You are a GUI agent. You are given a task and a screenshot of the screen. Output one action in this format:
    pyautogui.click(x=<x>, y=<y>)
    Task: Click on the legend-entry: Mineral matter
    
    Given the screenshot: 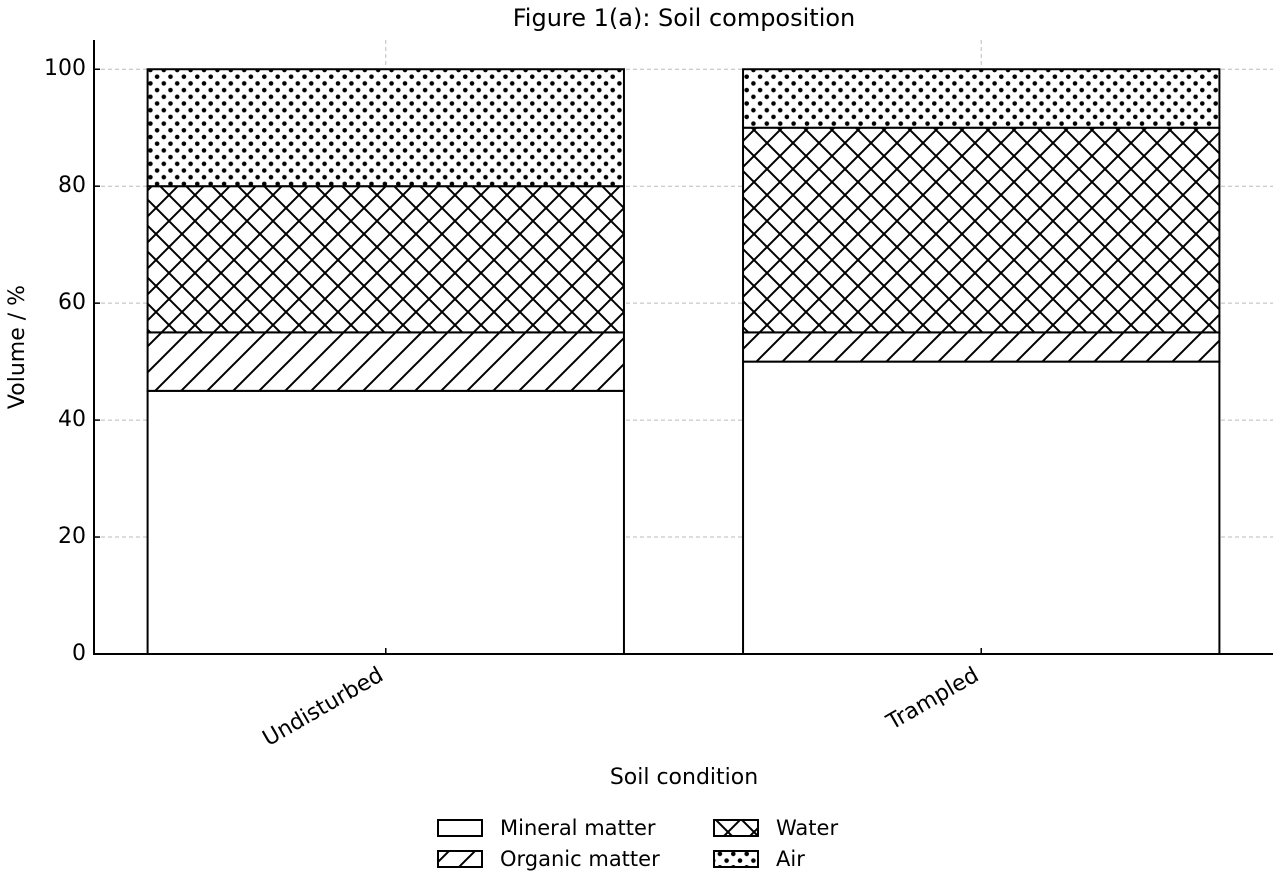 What is the action you would take?
    pyautogui.click(x=546, y=828)
    